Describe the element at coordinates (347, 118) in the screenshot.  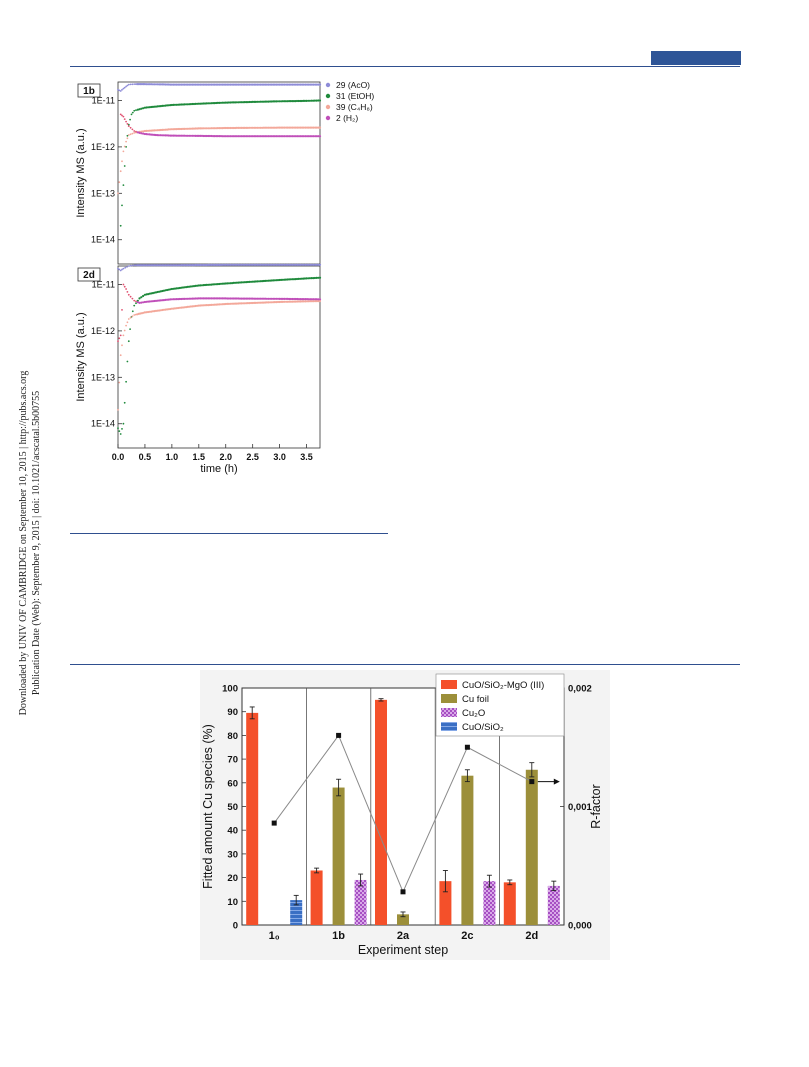
I see `legend-label: 2 (H₂)` at that location.